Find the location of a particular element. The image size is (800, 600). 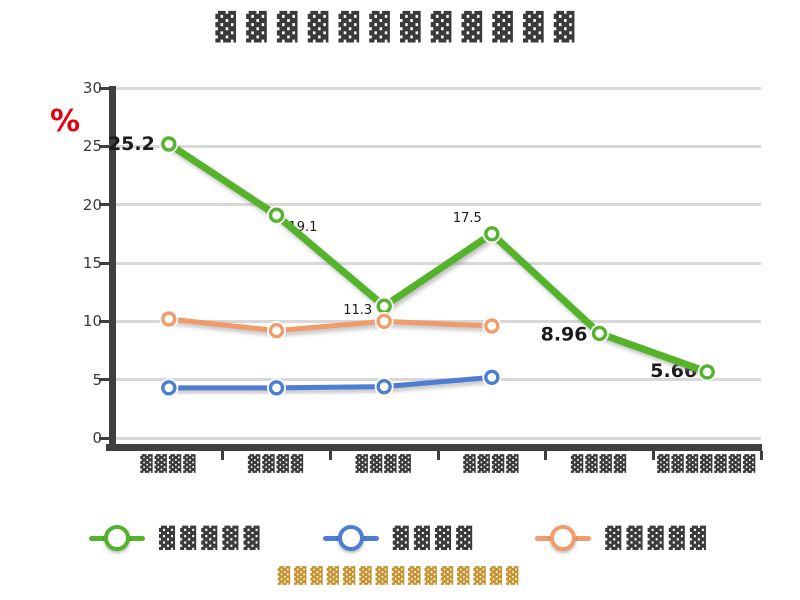

legend-marker-orange is located at coordinates (563, 538).